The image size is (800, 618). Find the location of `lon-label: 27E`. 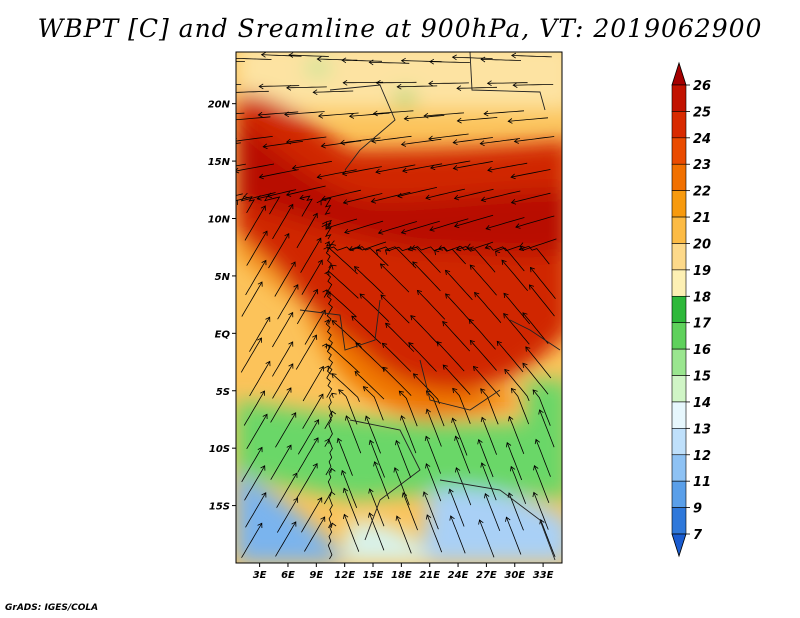

lon-label: 27E is located at coordinates (486, 575).